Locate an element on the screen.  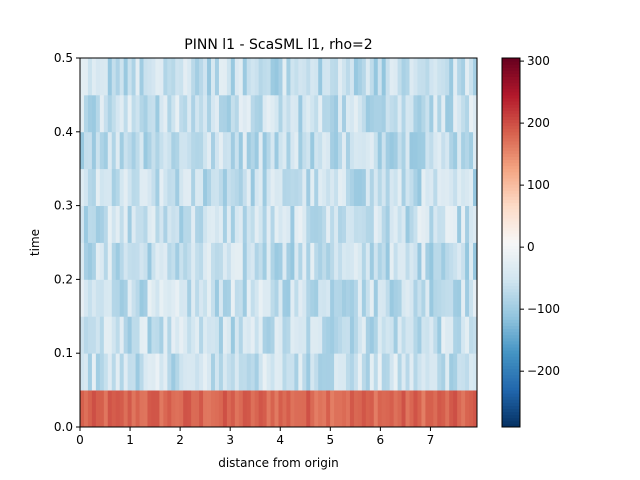
x-tick-label: 6 is located at coordinates (381, 440).